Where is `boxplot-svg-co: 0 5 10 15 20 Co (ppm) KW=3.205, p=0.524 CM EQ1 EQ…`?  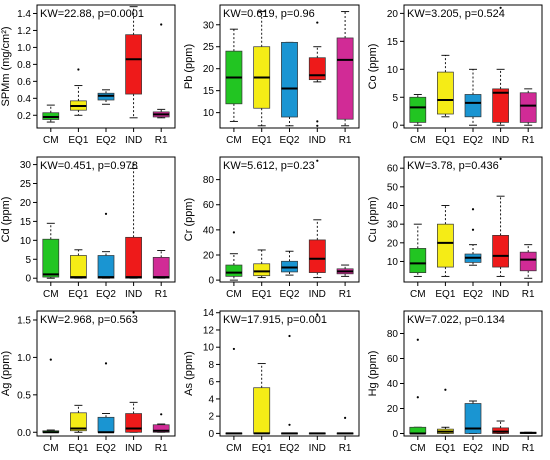 boxplot-svg-co: 0 5 10 15 20 Co (ppm) KW=3.205, p=0.524 CM EQ1 EQ… is located at coordinates (455, 75).